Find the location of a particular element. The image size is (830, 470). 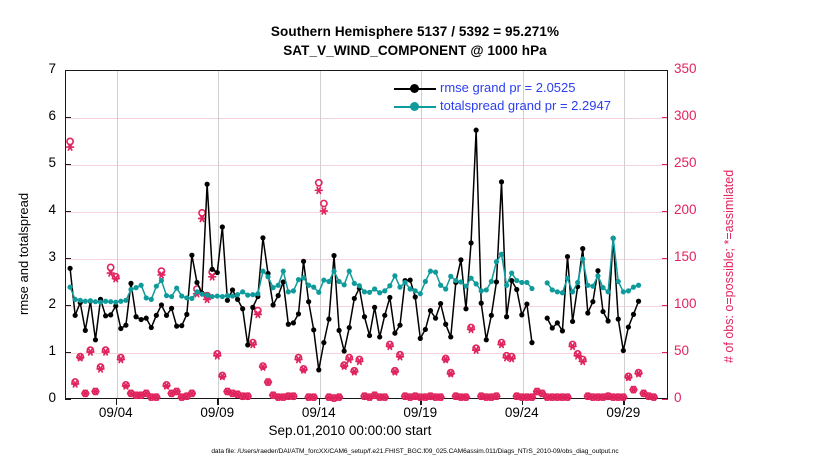

legend-item-rmse: rmse grand pr = 2.0525 is located at coordinates (523, 89).